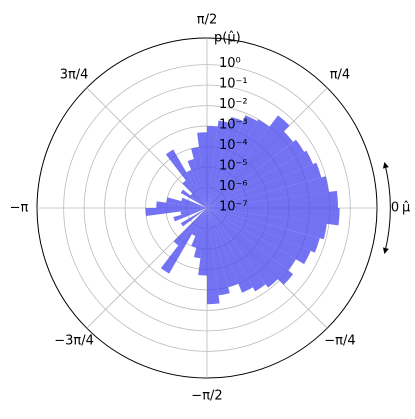 Image resolution: width=415 pixels, height=419 pixels. Describe the element at coordinates (230, 63) in the screenshot. I see `r-tick-label: 10⁰` at that location.